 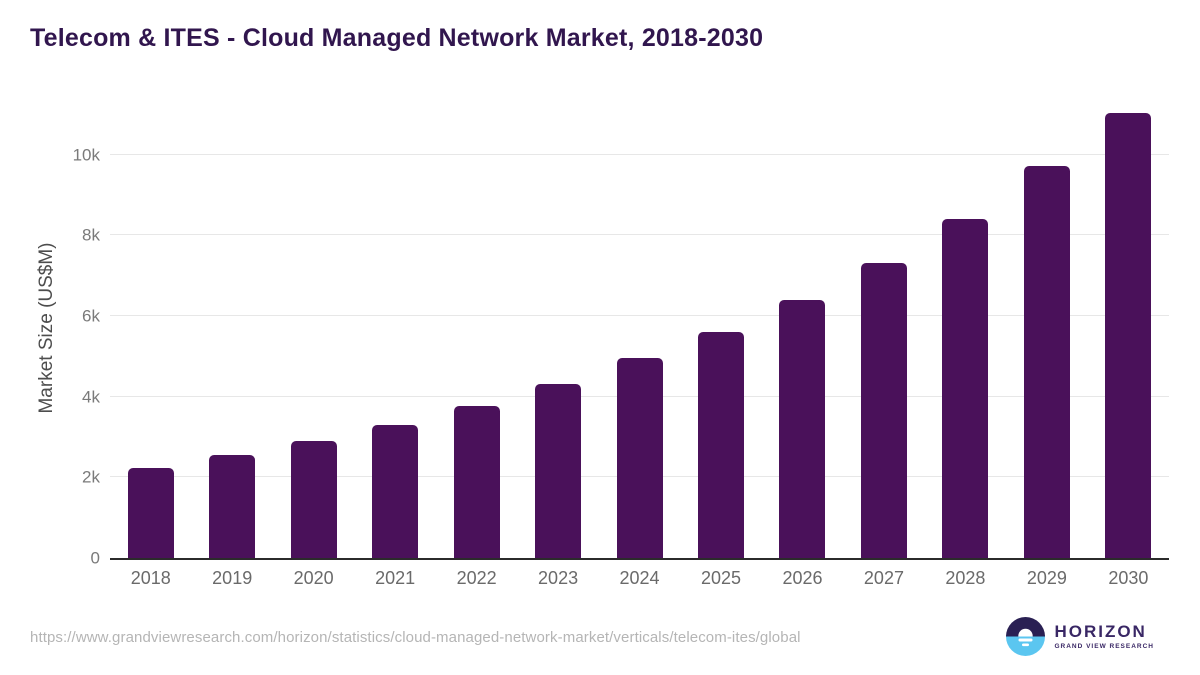 What do you see at coordinates (232, 578) in the screenshot?
I see `x-tick-label-2019: 2019` at bounding box center [232, 578].